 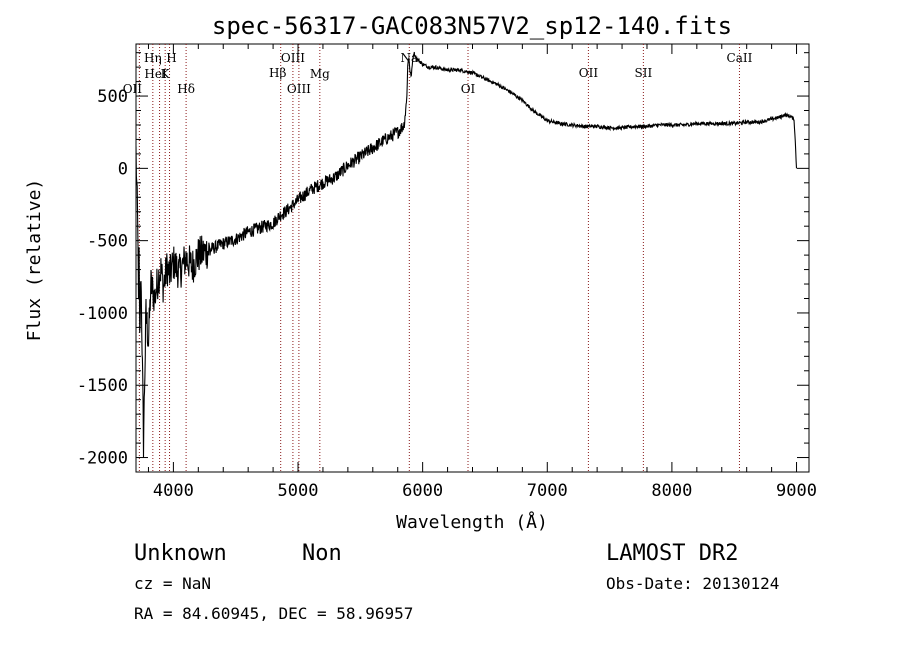 I want to click on survey-name: LAMOST DR2, so click(x=672, y=553).